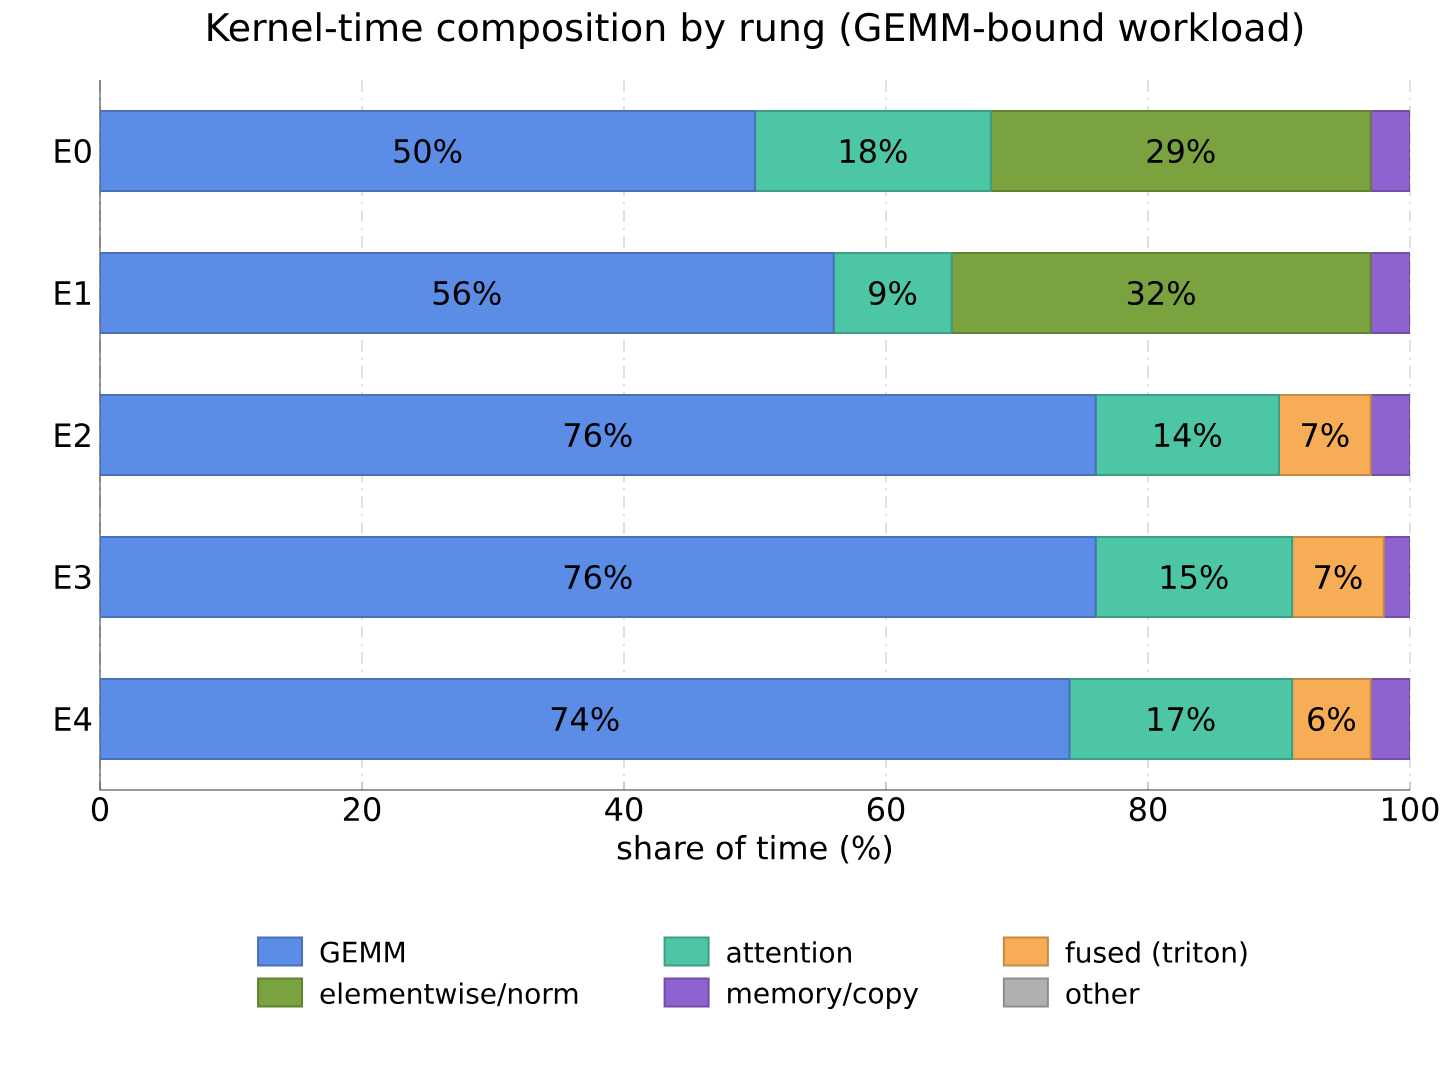 The image size is (1448, 1086). I want to click on legend-label: other, so click(1103, 993).